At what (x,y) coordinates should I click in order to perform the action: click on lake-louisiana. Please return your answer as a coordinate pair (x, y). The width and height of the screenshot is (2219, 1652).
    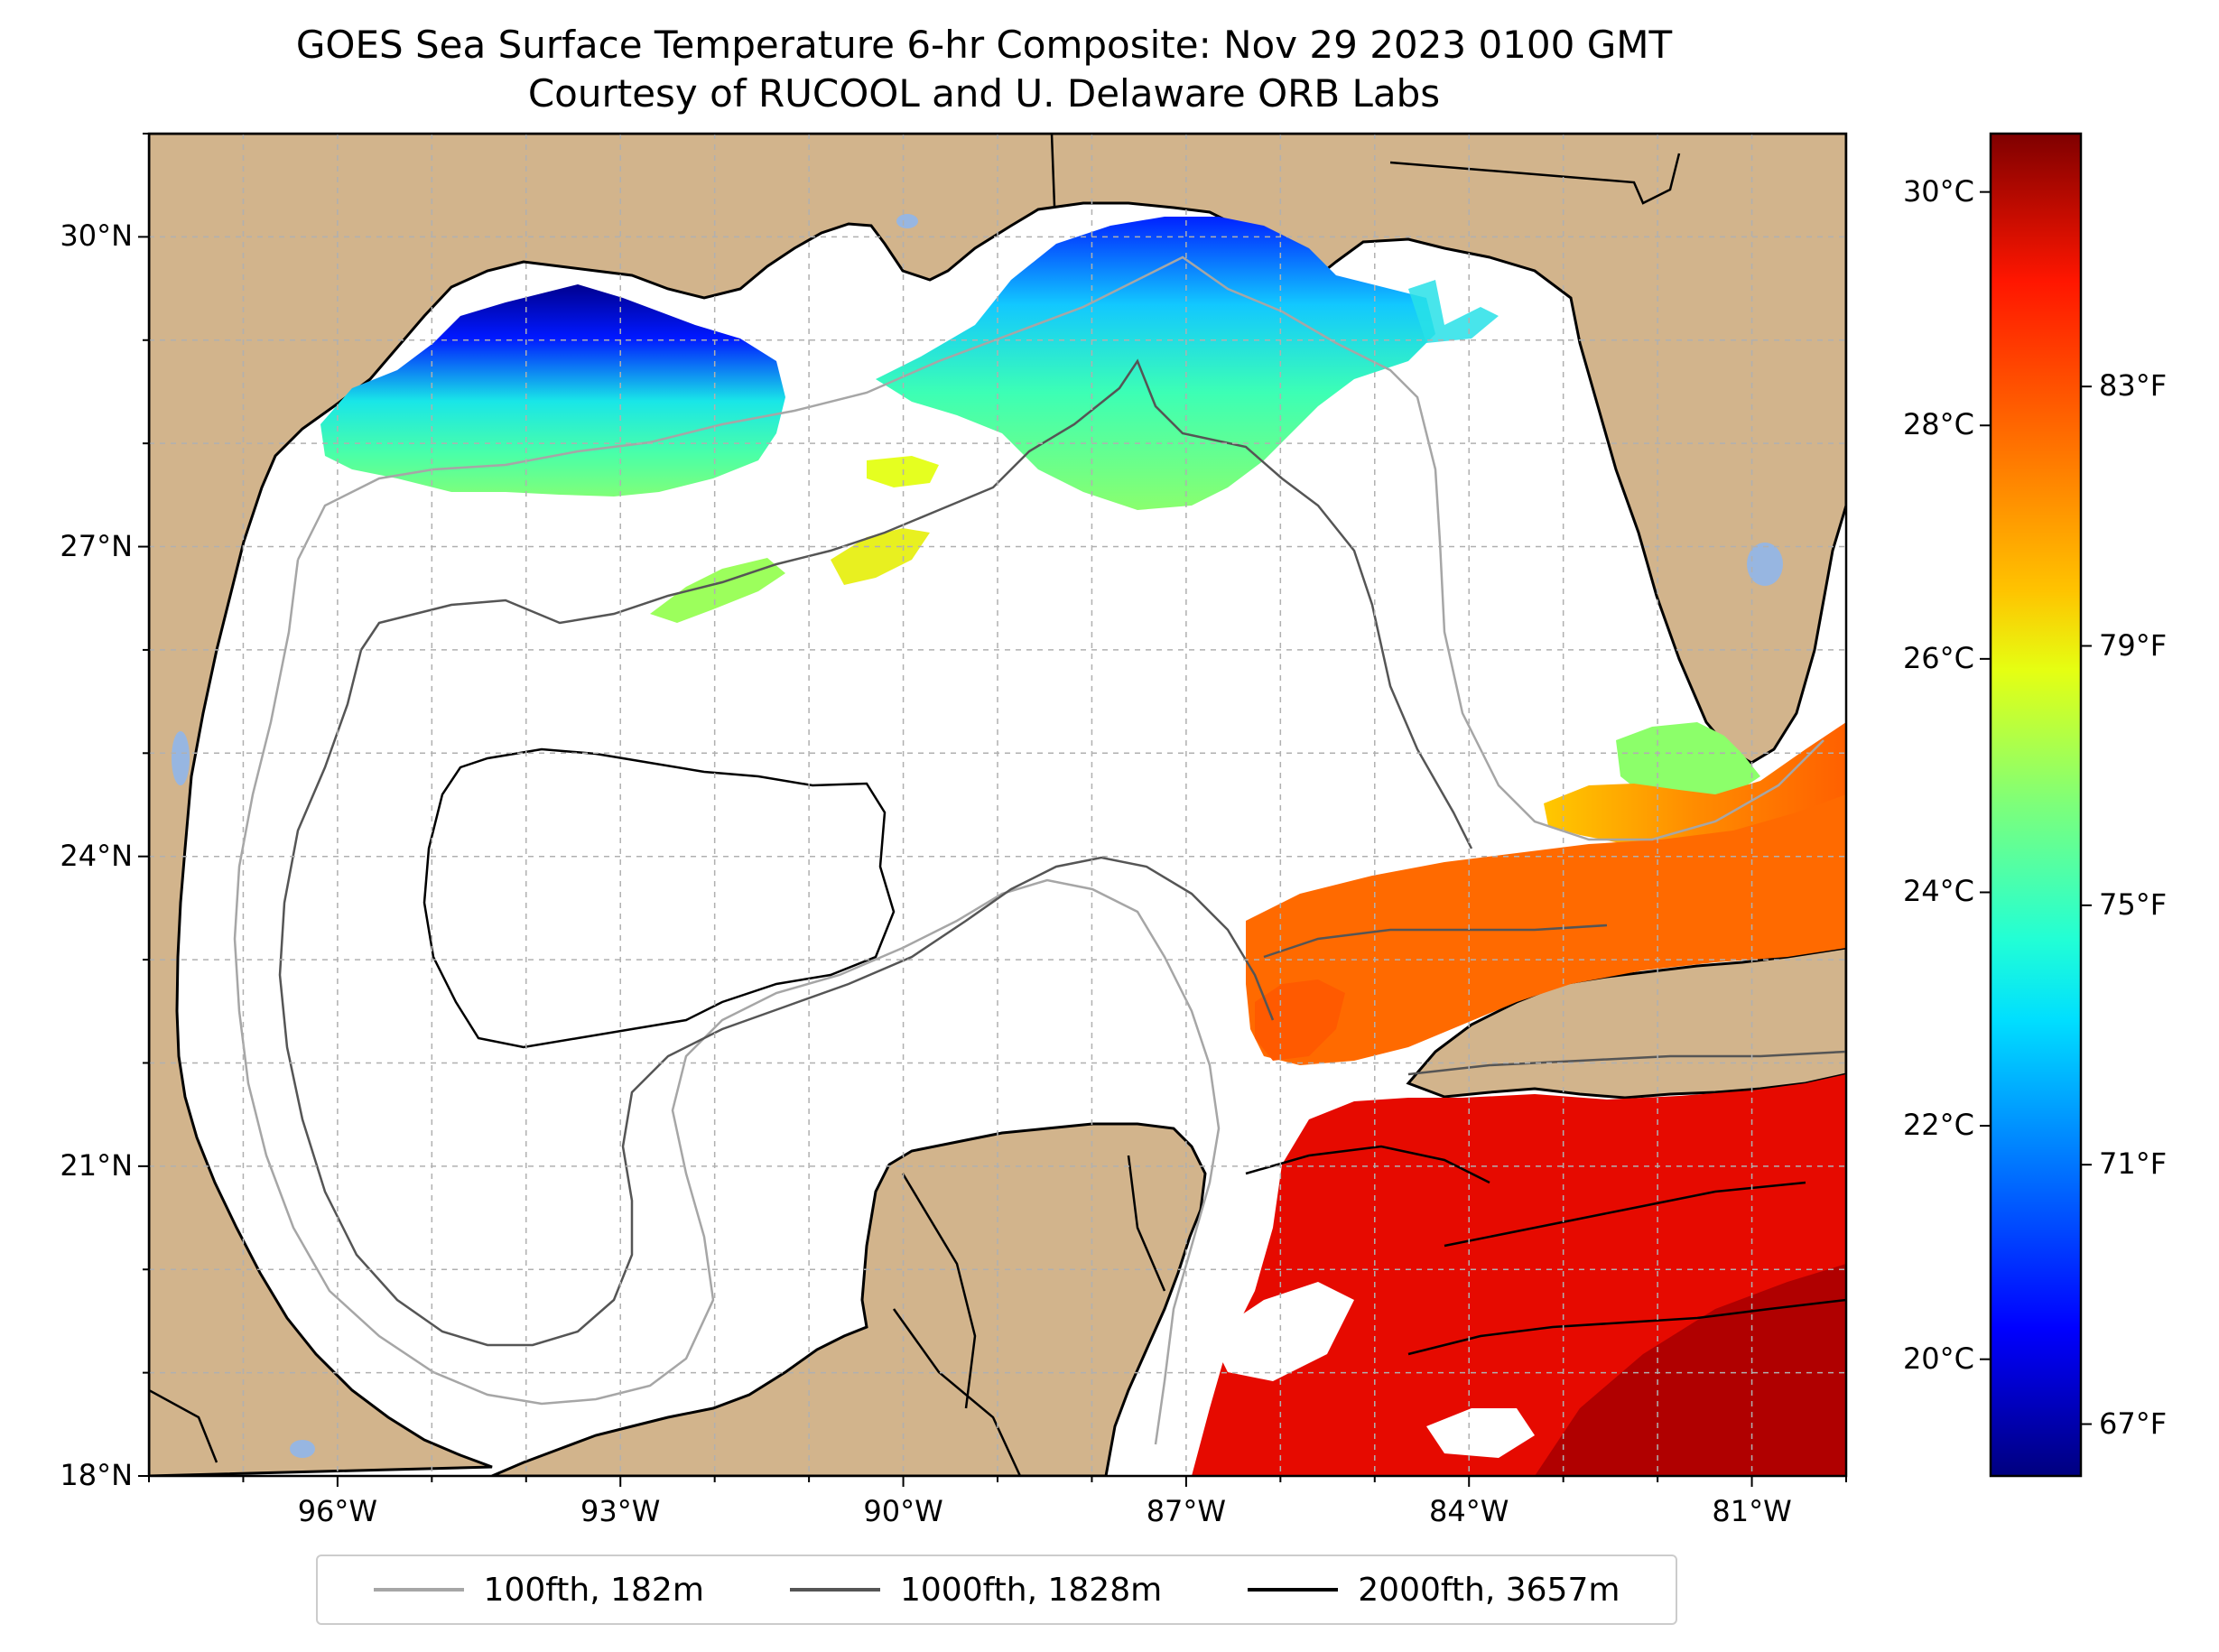
    Looking at the image, I should click on (907, 221).